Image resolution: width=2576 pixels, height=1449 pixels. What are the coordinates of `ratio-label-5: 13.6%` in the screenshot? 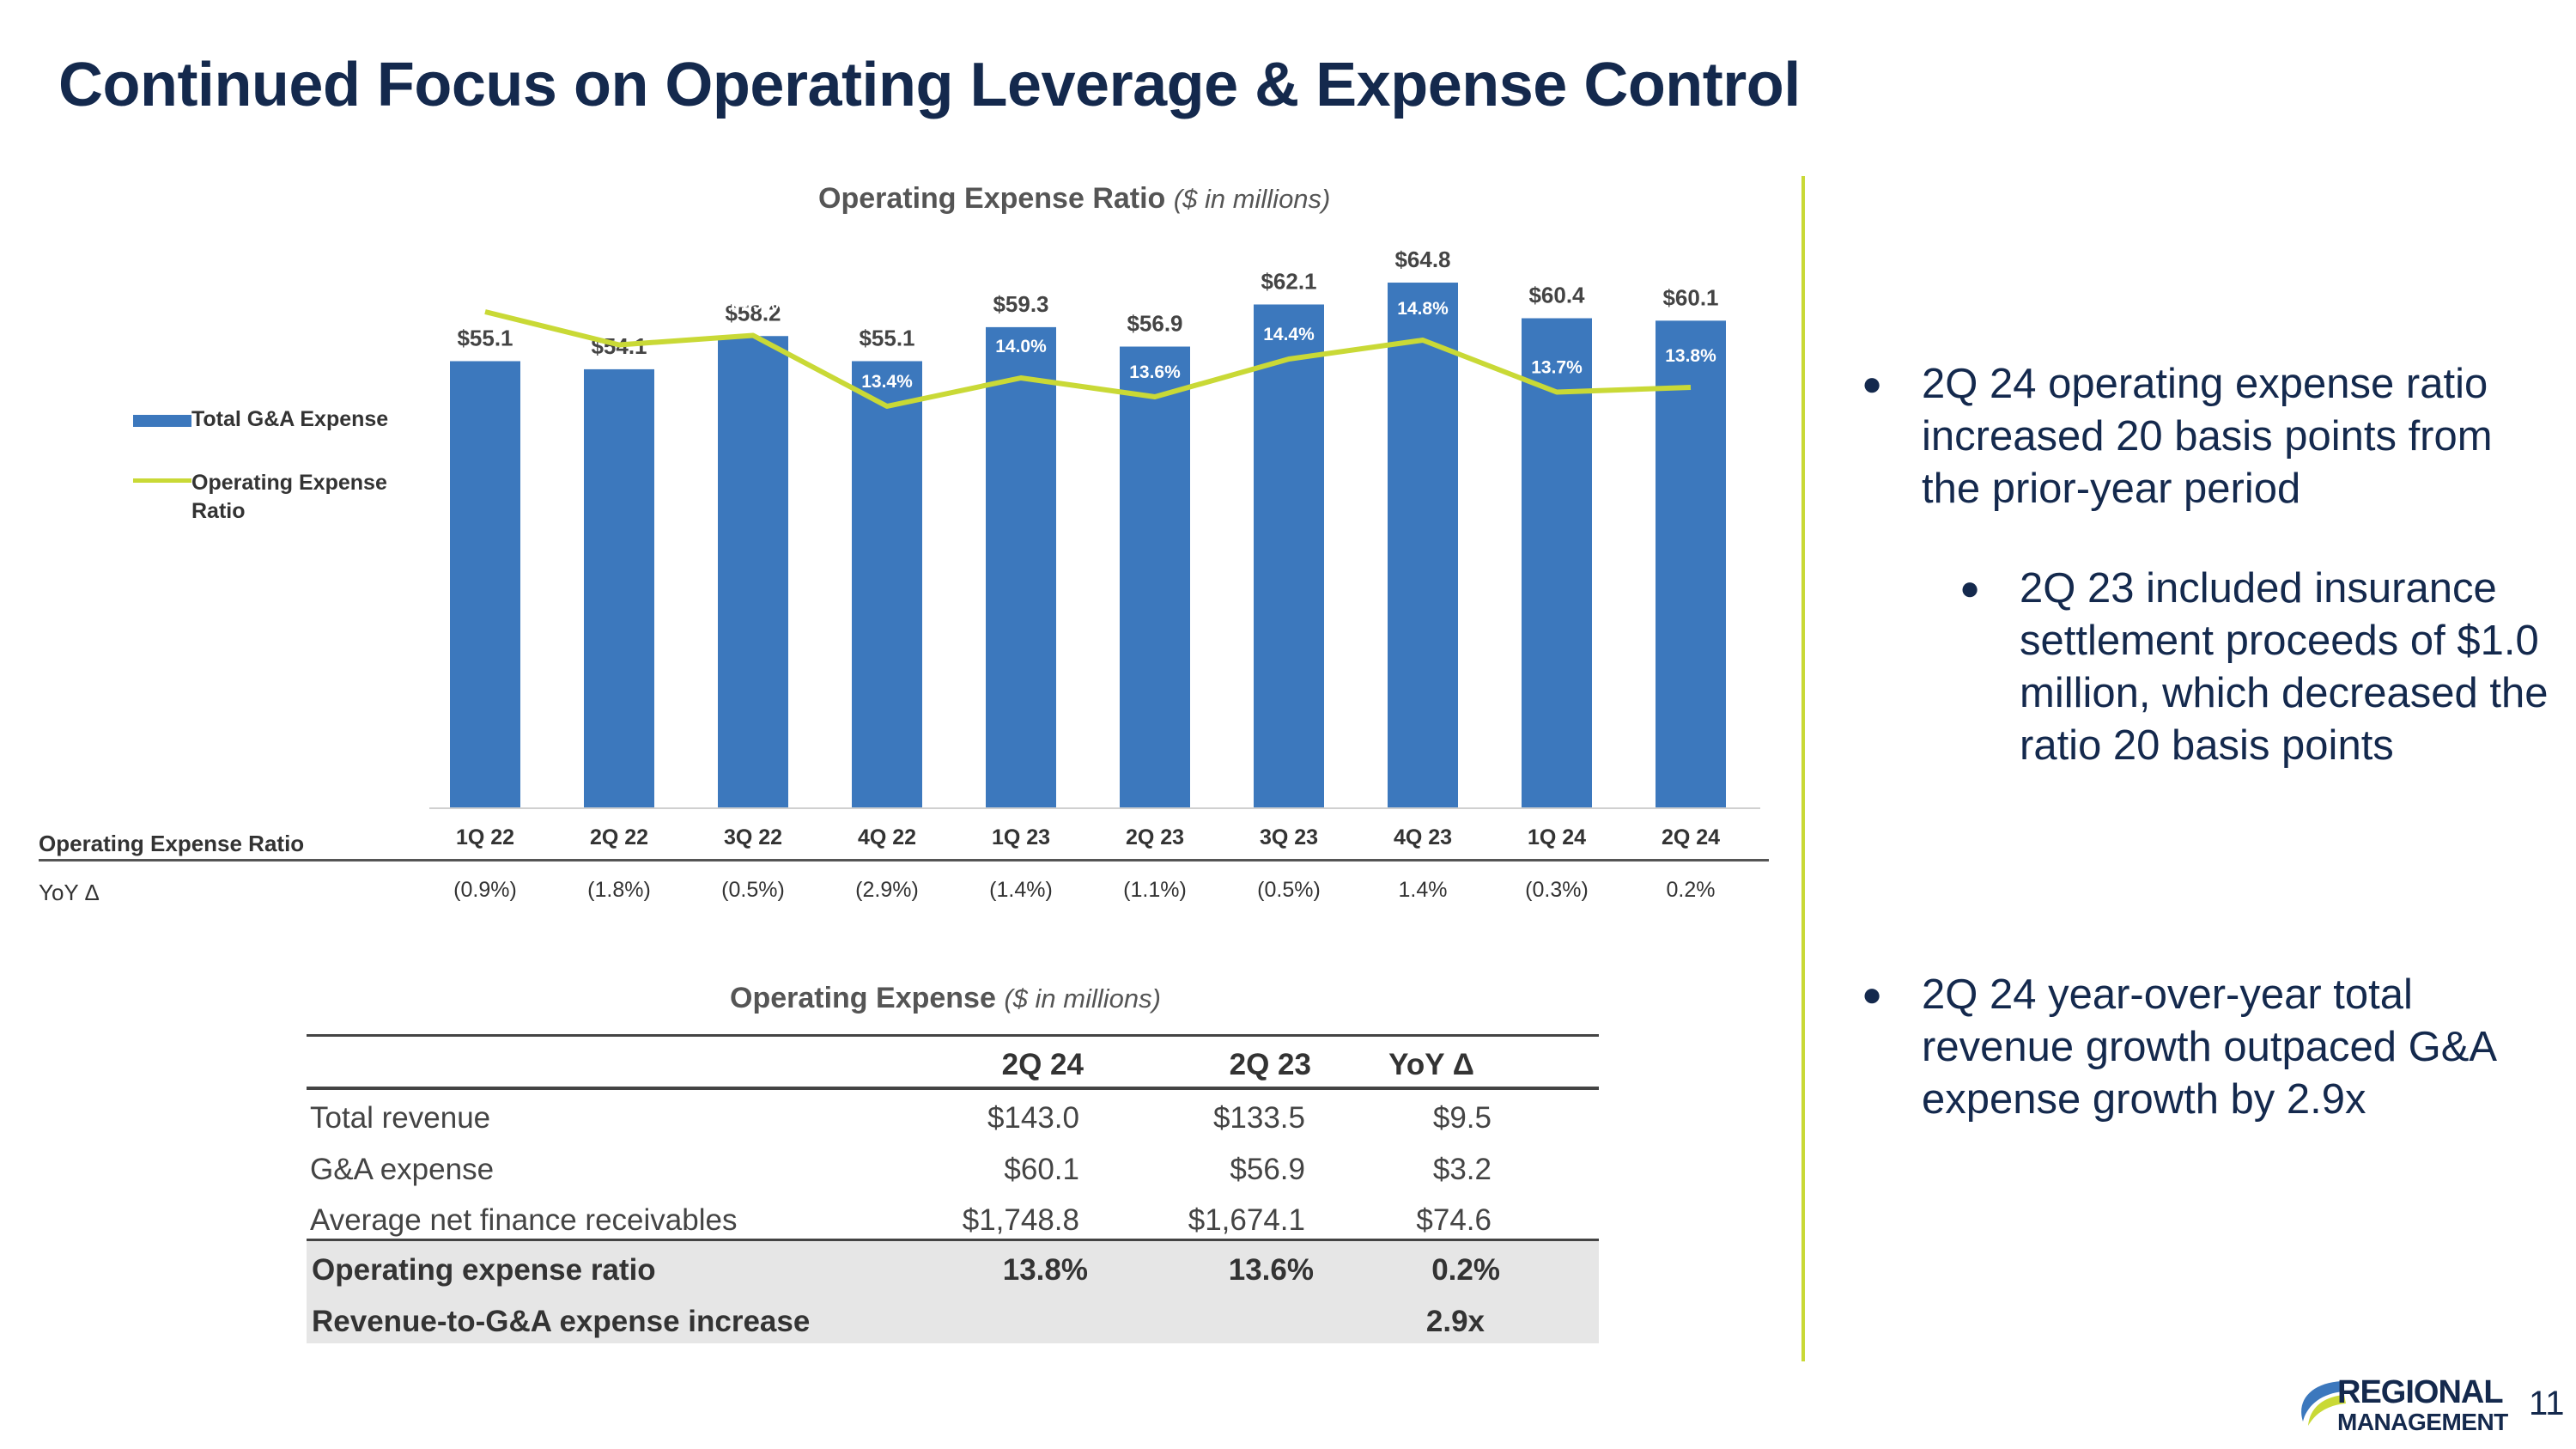 It's located at (1155, 372).